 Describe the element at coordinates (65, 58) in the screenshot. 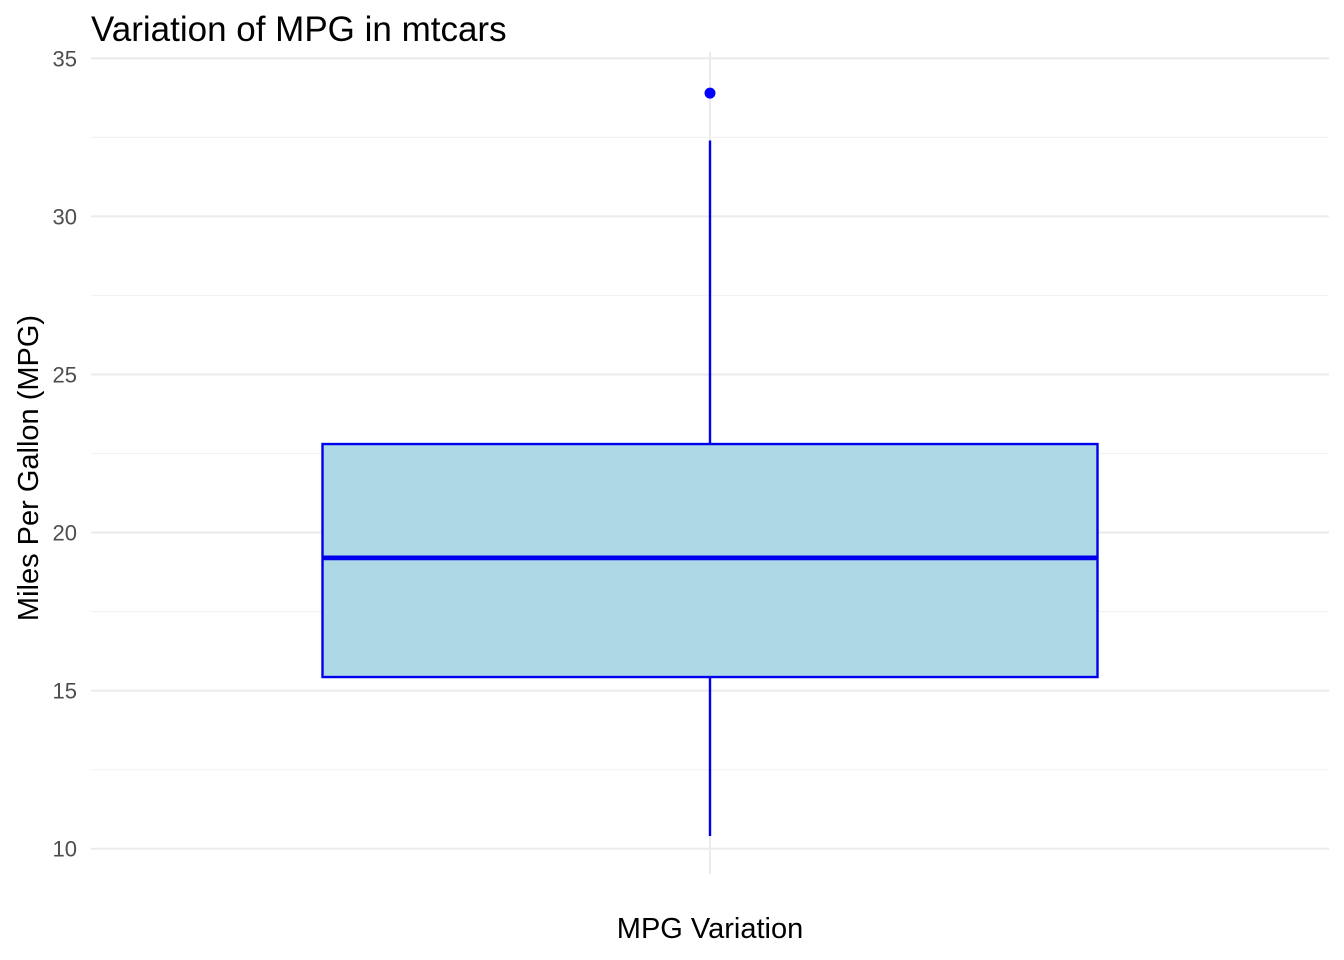

I see `y-tick-label: 35` at that location.